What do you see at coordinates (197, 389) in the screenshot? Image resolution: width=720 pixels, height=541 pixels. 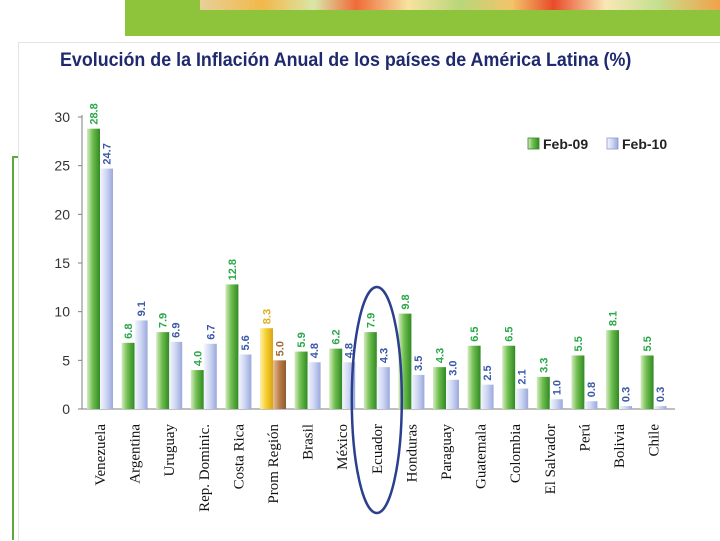 I see `bar-feb09-rep-dominic` at bounding box center [197, 389].